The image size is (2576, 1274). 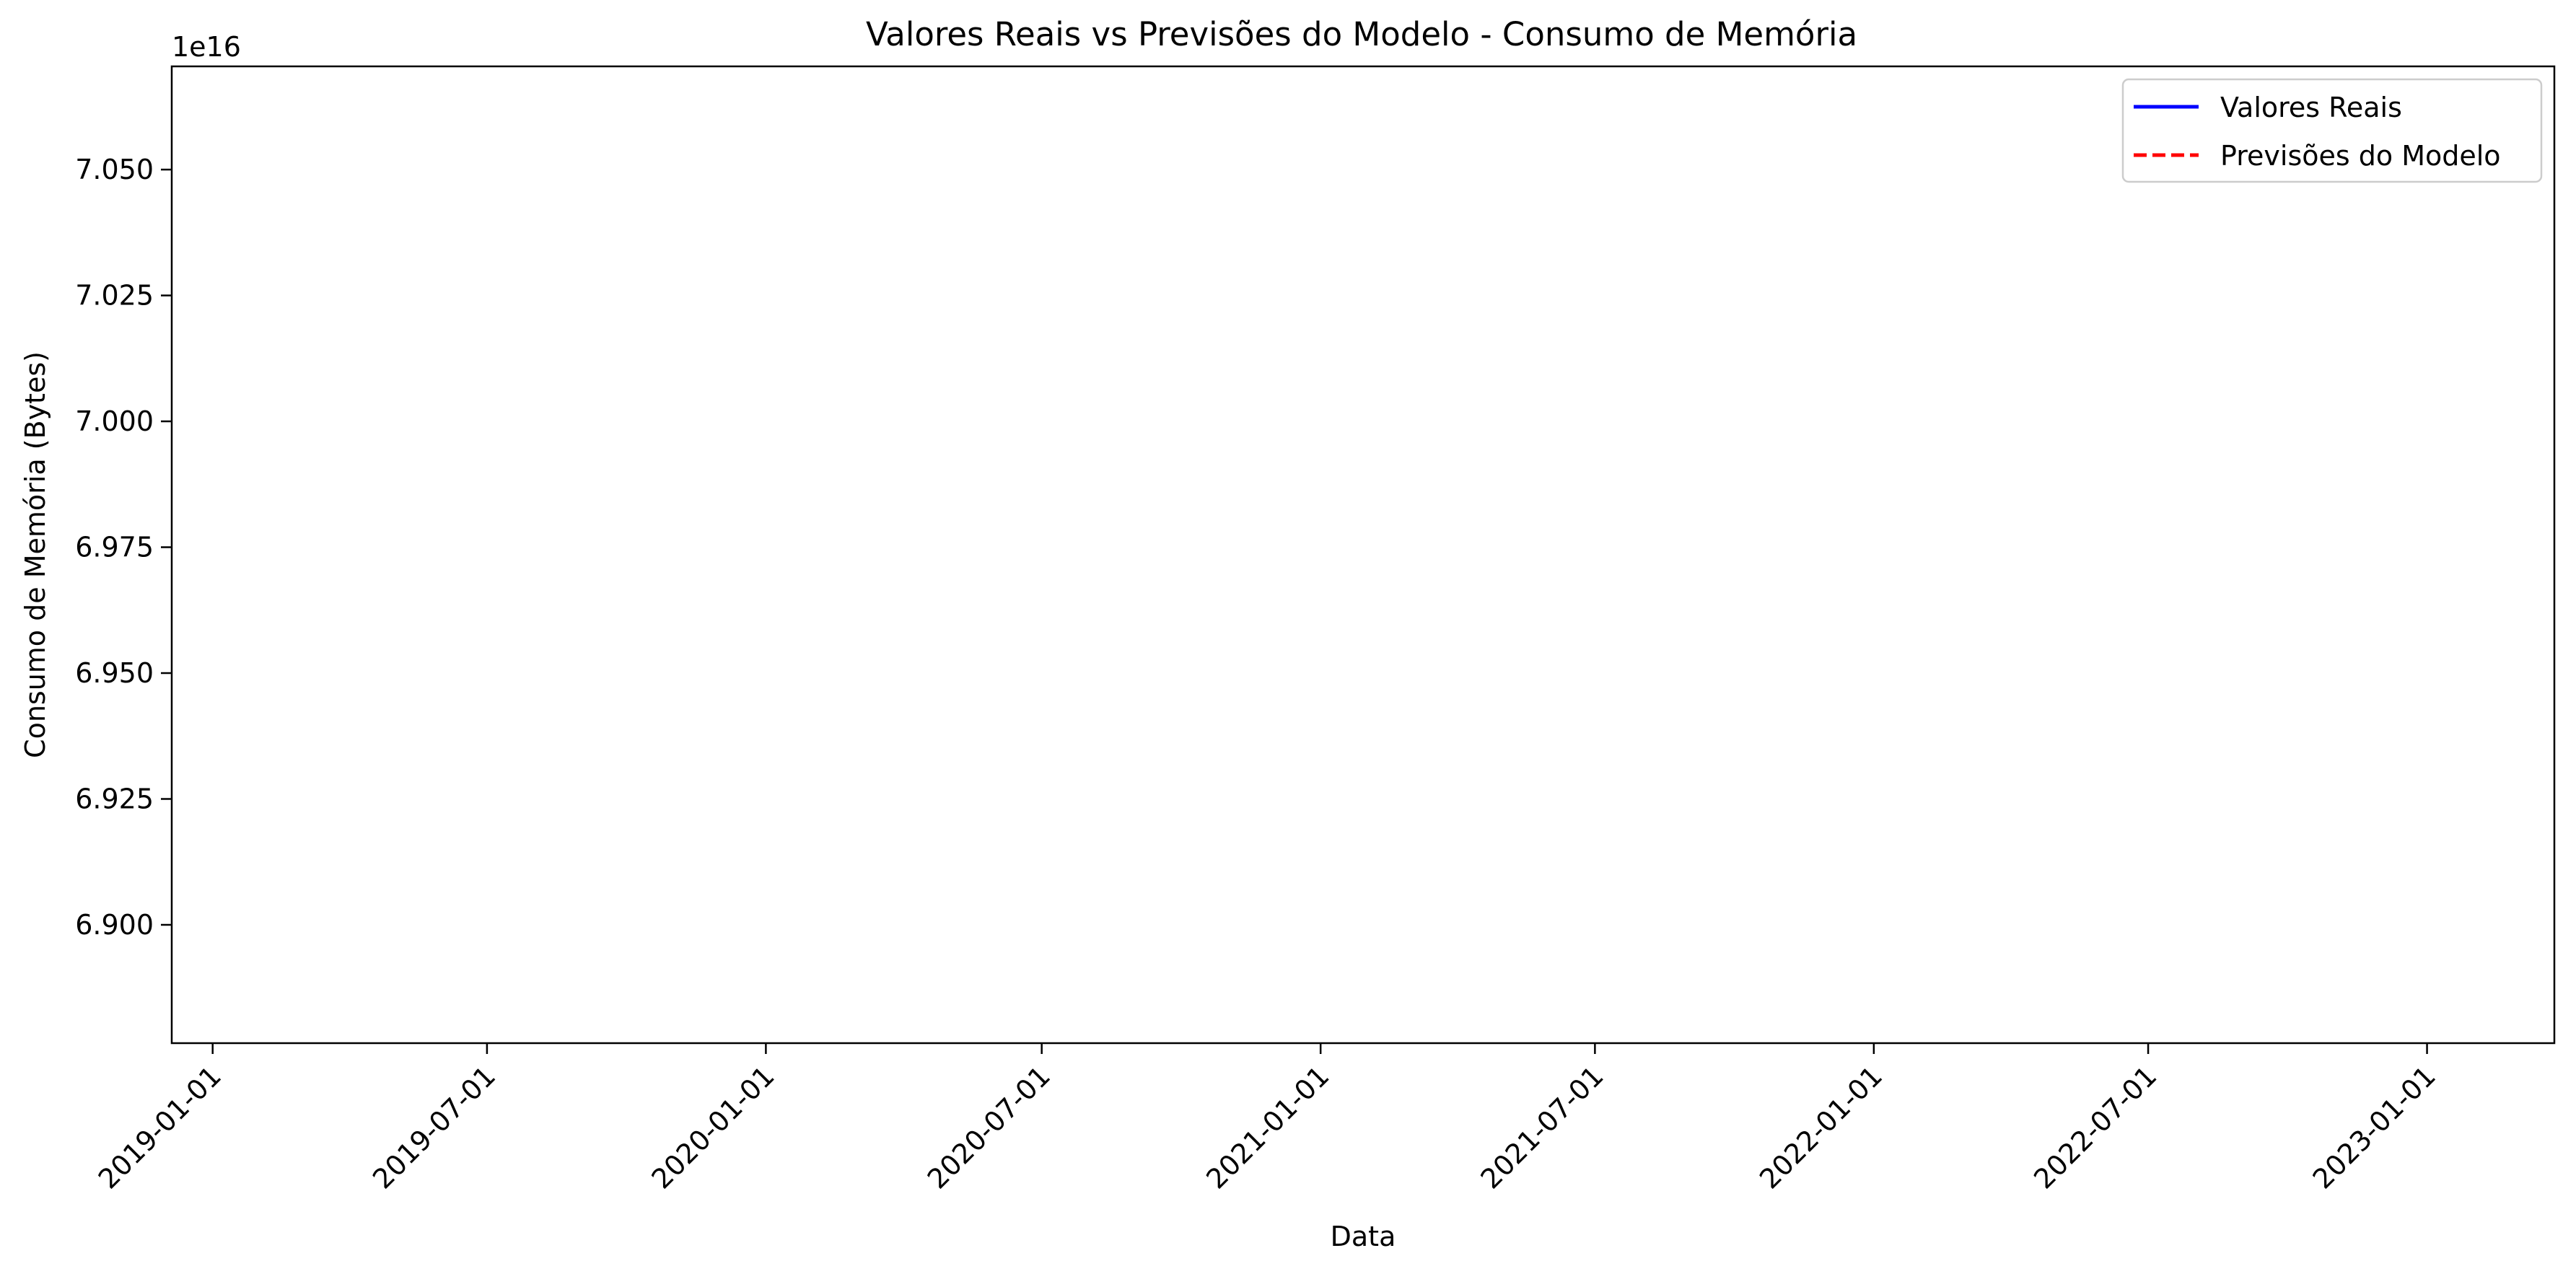 What do you see at coordinates (206, 47) in the screenshot?
I see `y-offset-text: 1e16` at bounding box center [206, 47].